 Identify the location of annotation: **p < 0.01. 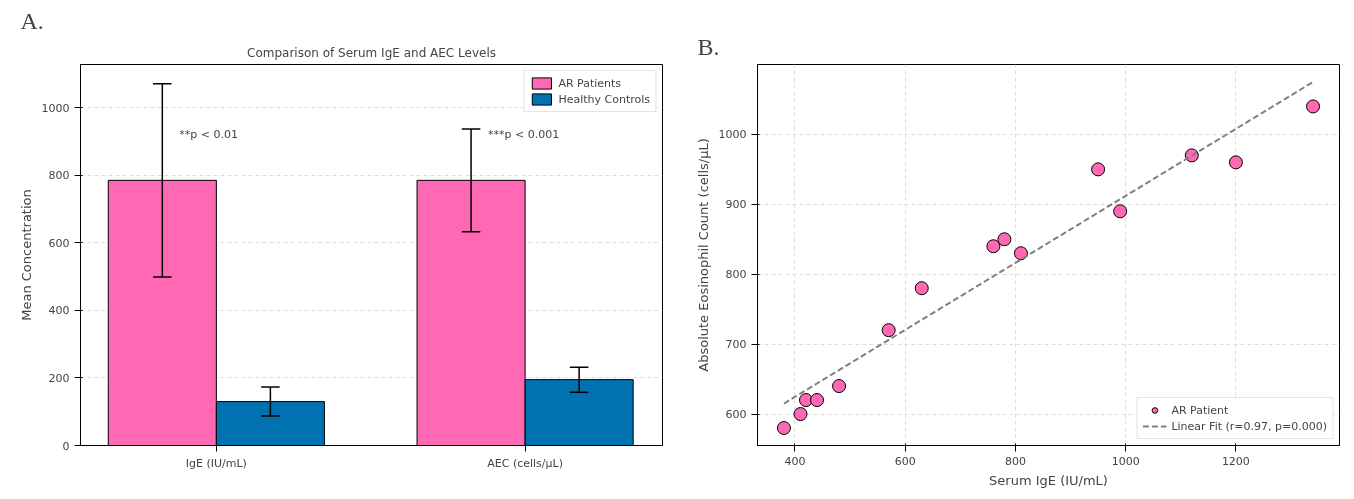
(208, 134).